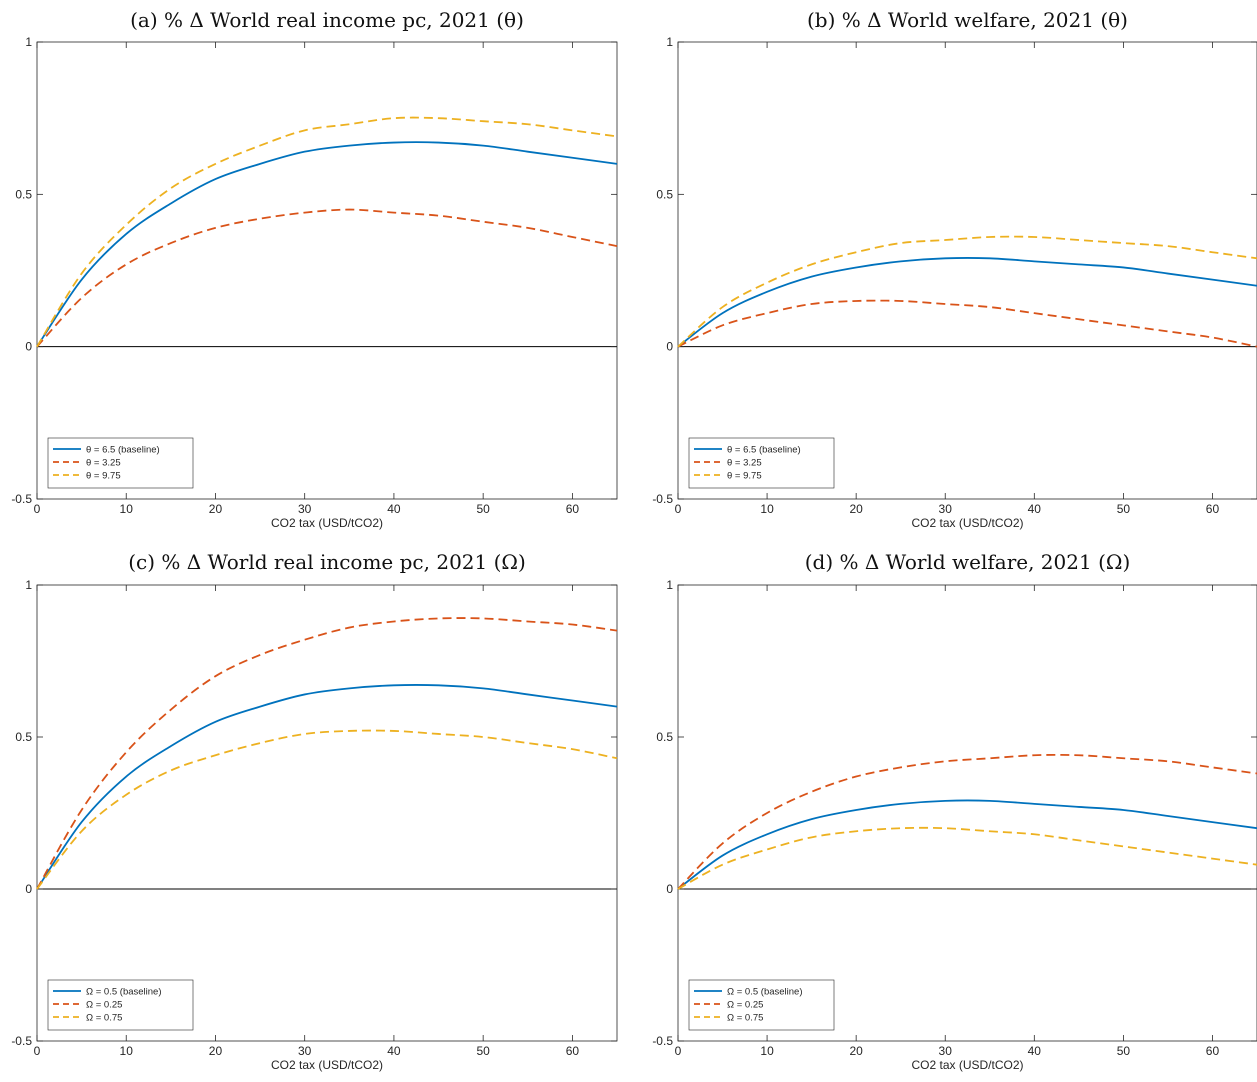 Image resolution: width=1257 pixels, height=1082 pixels. Describe the element at coordinates (967, 562) in the screenshot. I see `panel-d-title: (d) % Δ World welfare, 2021 (Ω)` at that location.